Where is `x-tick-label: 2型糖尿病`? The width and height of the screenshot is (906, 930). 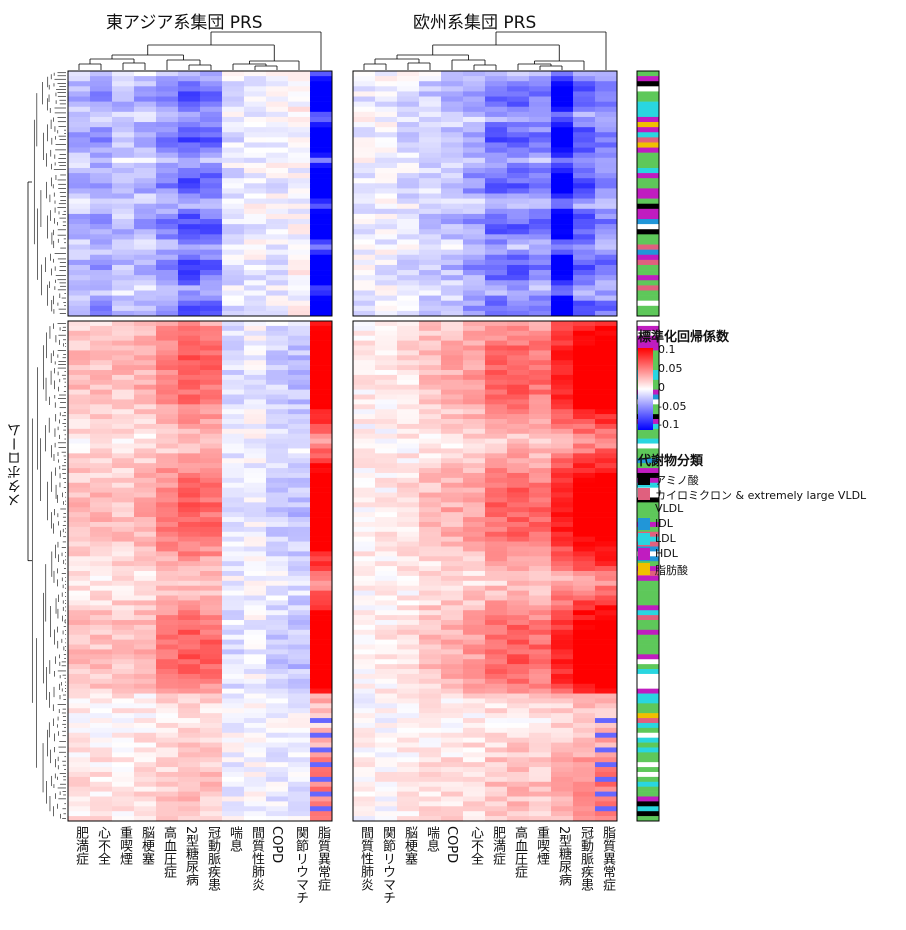
x-tick-label: 2型糖尿病 is located at coordinates (563, 856).